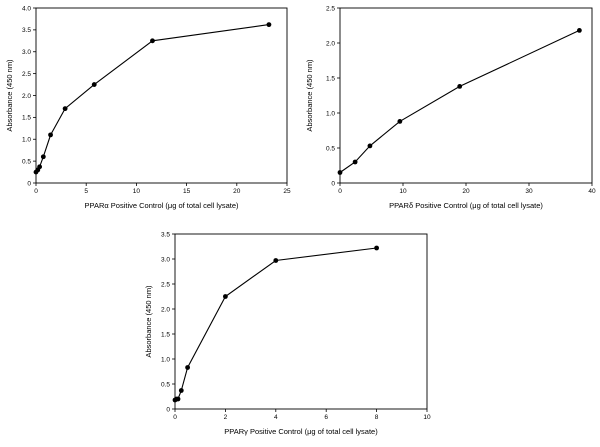  Describe the element at coordinates (592, 191) in the screenshot. I see `x-tick-label: 40` at that location.